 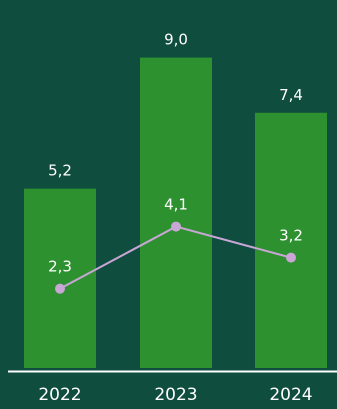 What do you see at coordinates (60, 171) in the screenshot?
I see `bar-value-label-2022: 5,2` at bounding box center [60, 171].